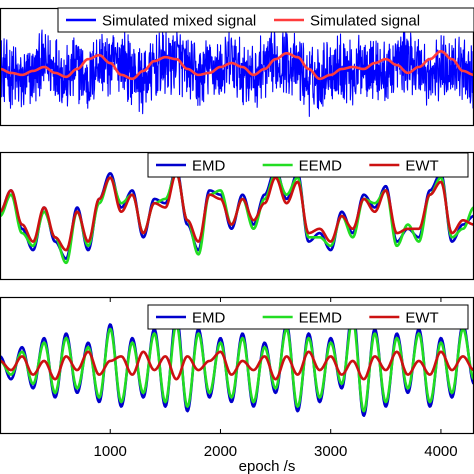 This screenshot has width=474, height=474. I want to click on x-tick-label: 1000, so click(110, 451).